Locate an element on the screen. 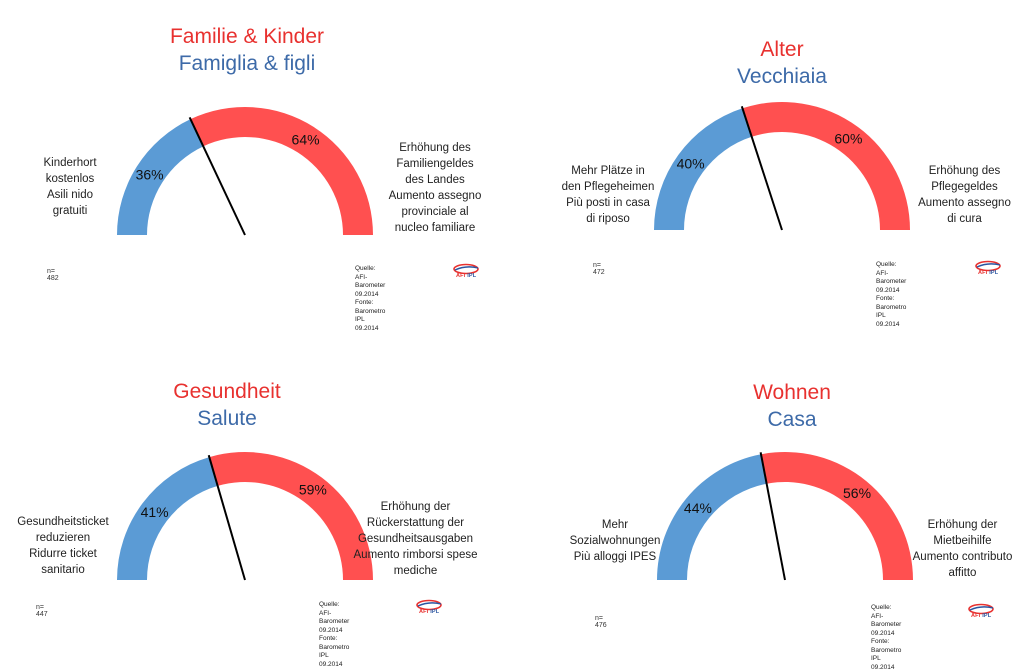 The image size is (1024, 672). panel-title-it: Famiglia & figli is located at coordinates (247, 63).